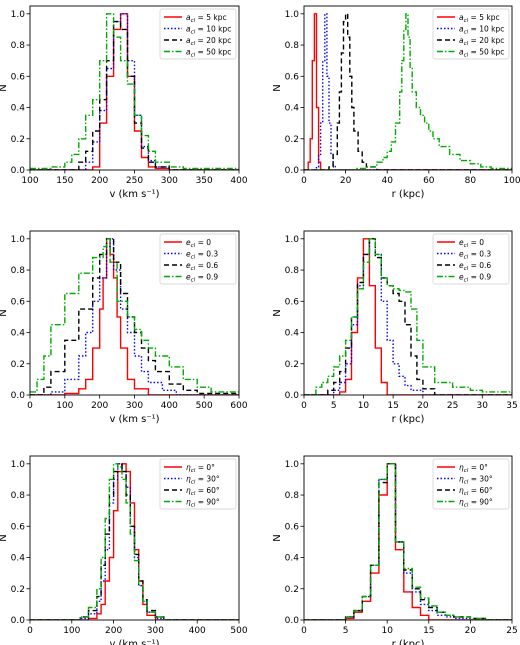 Image resolution: width=520 pixels, height=645 pixels. I want to click on legend-label-4: ηcl = 90°, so click(476, 503).